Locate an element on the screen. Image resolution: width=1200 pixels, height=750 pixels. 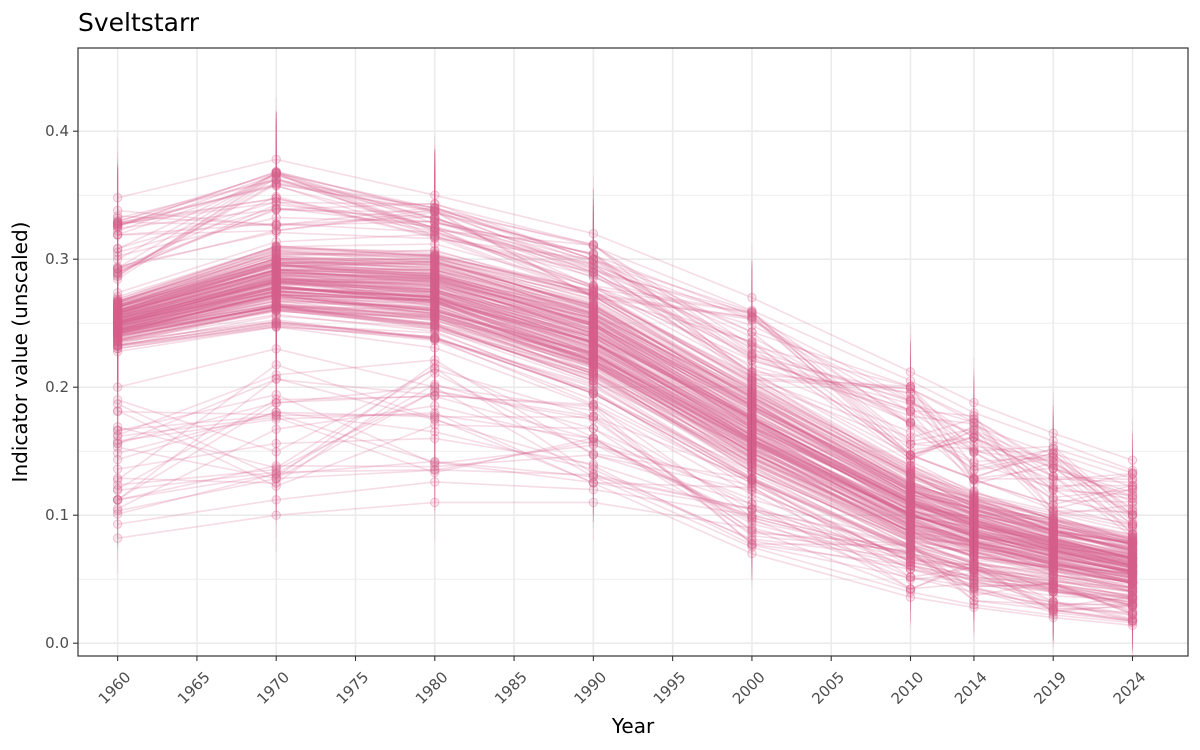
x-tick-label: 2019 is located at coordinates (1050, 688).